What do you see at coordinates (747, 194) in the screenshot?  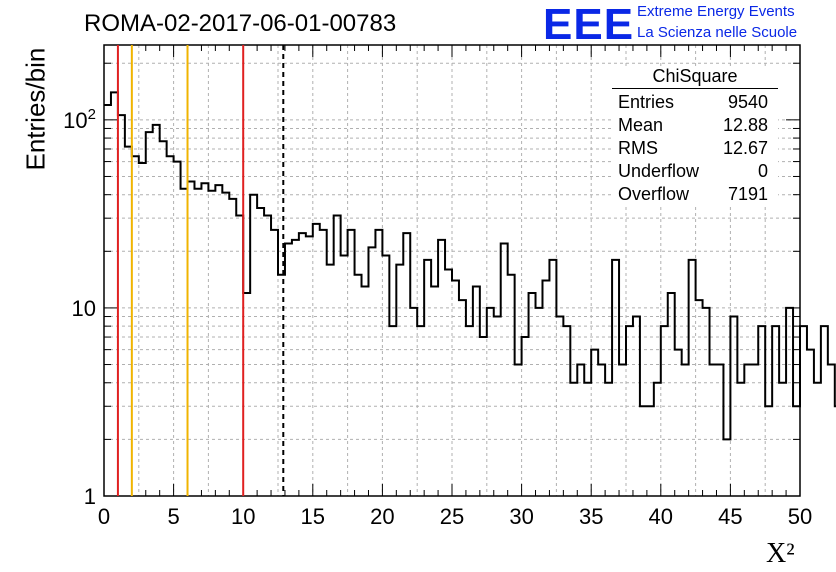 I see `stats-value: 7191` at bounding box center [747, 194].